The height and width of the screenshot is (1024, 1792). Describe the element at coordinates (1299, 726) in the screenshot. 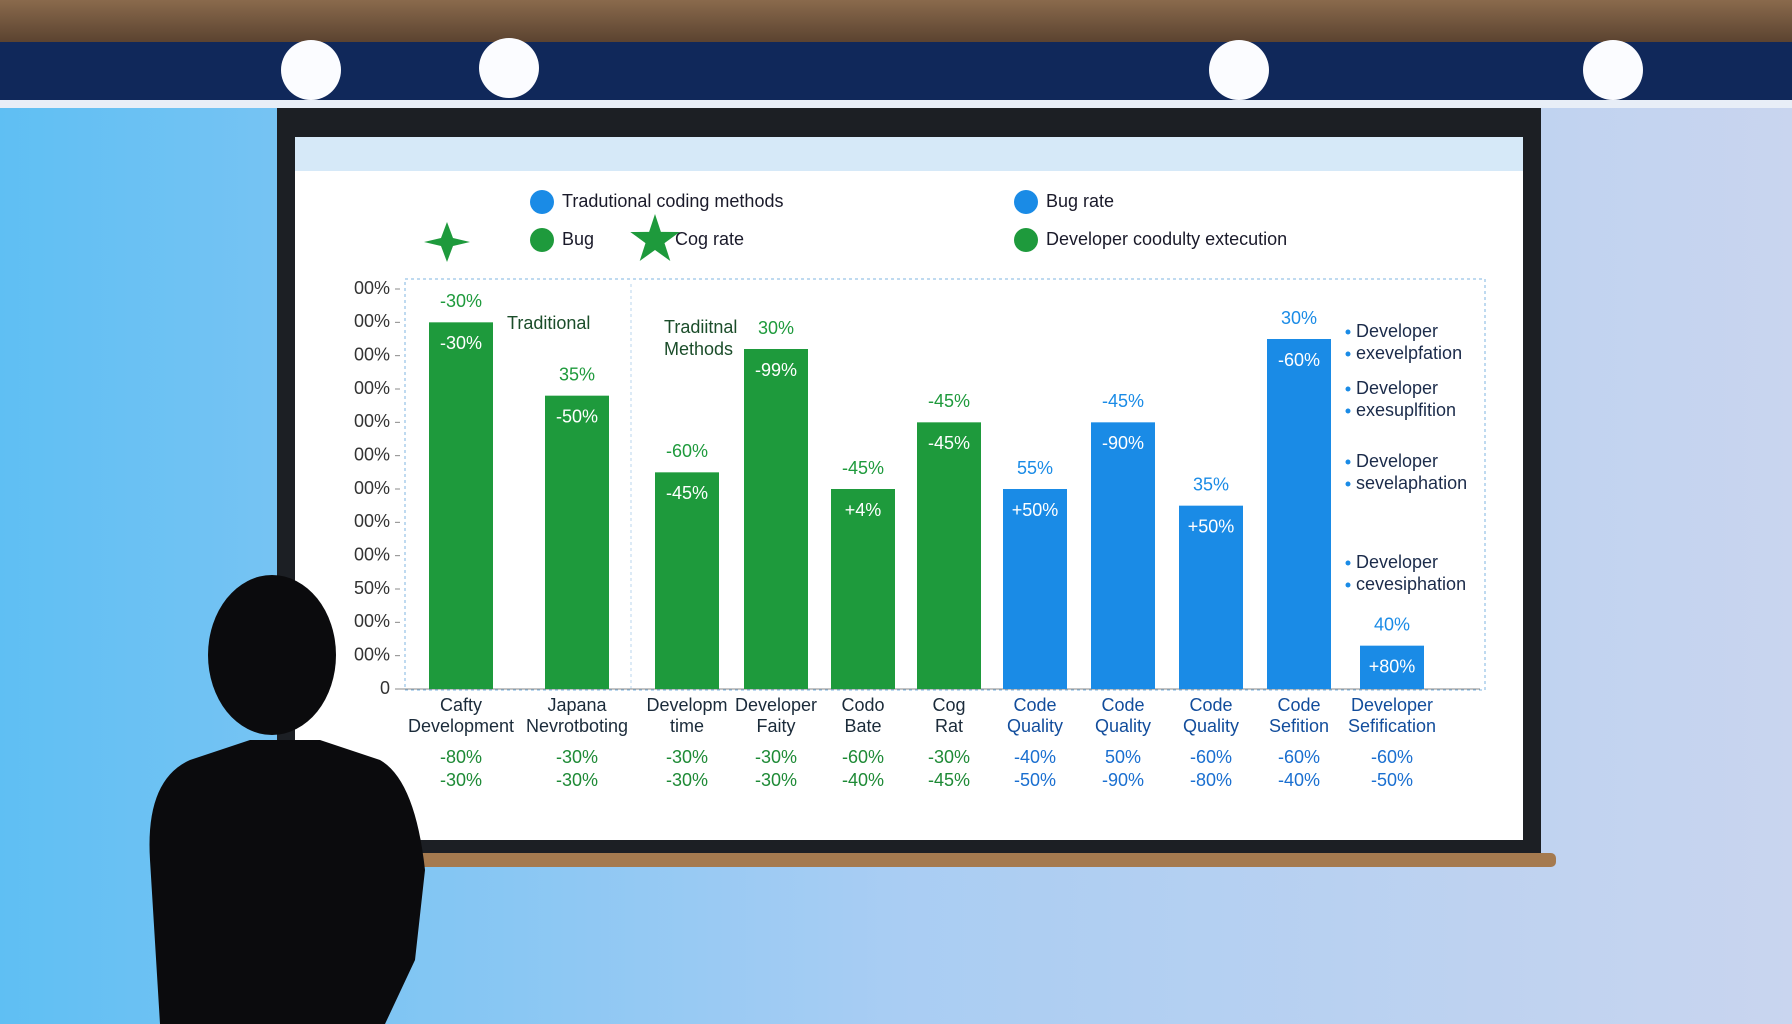

I see `x-tick-label: Sefition` at that location.